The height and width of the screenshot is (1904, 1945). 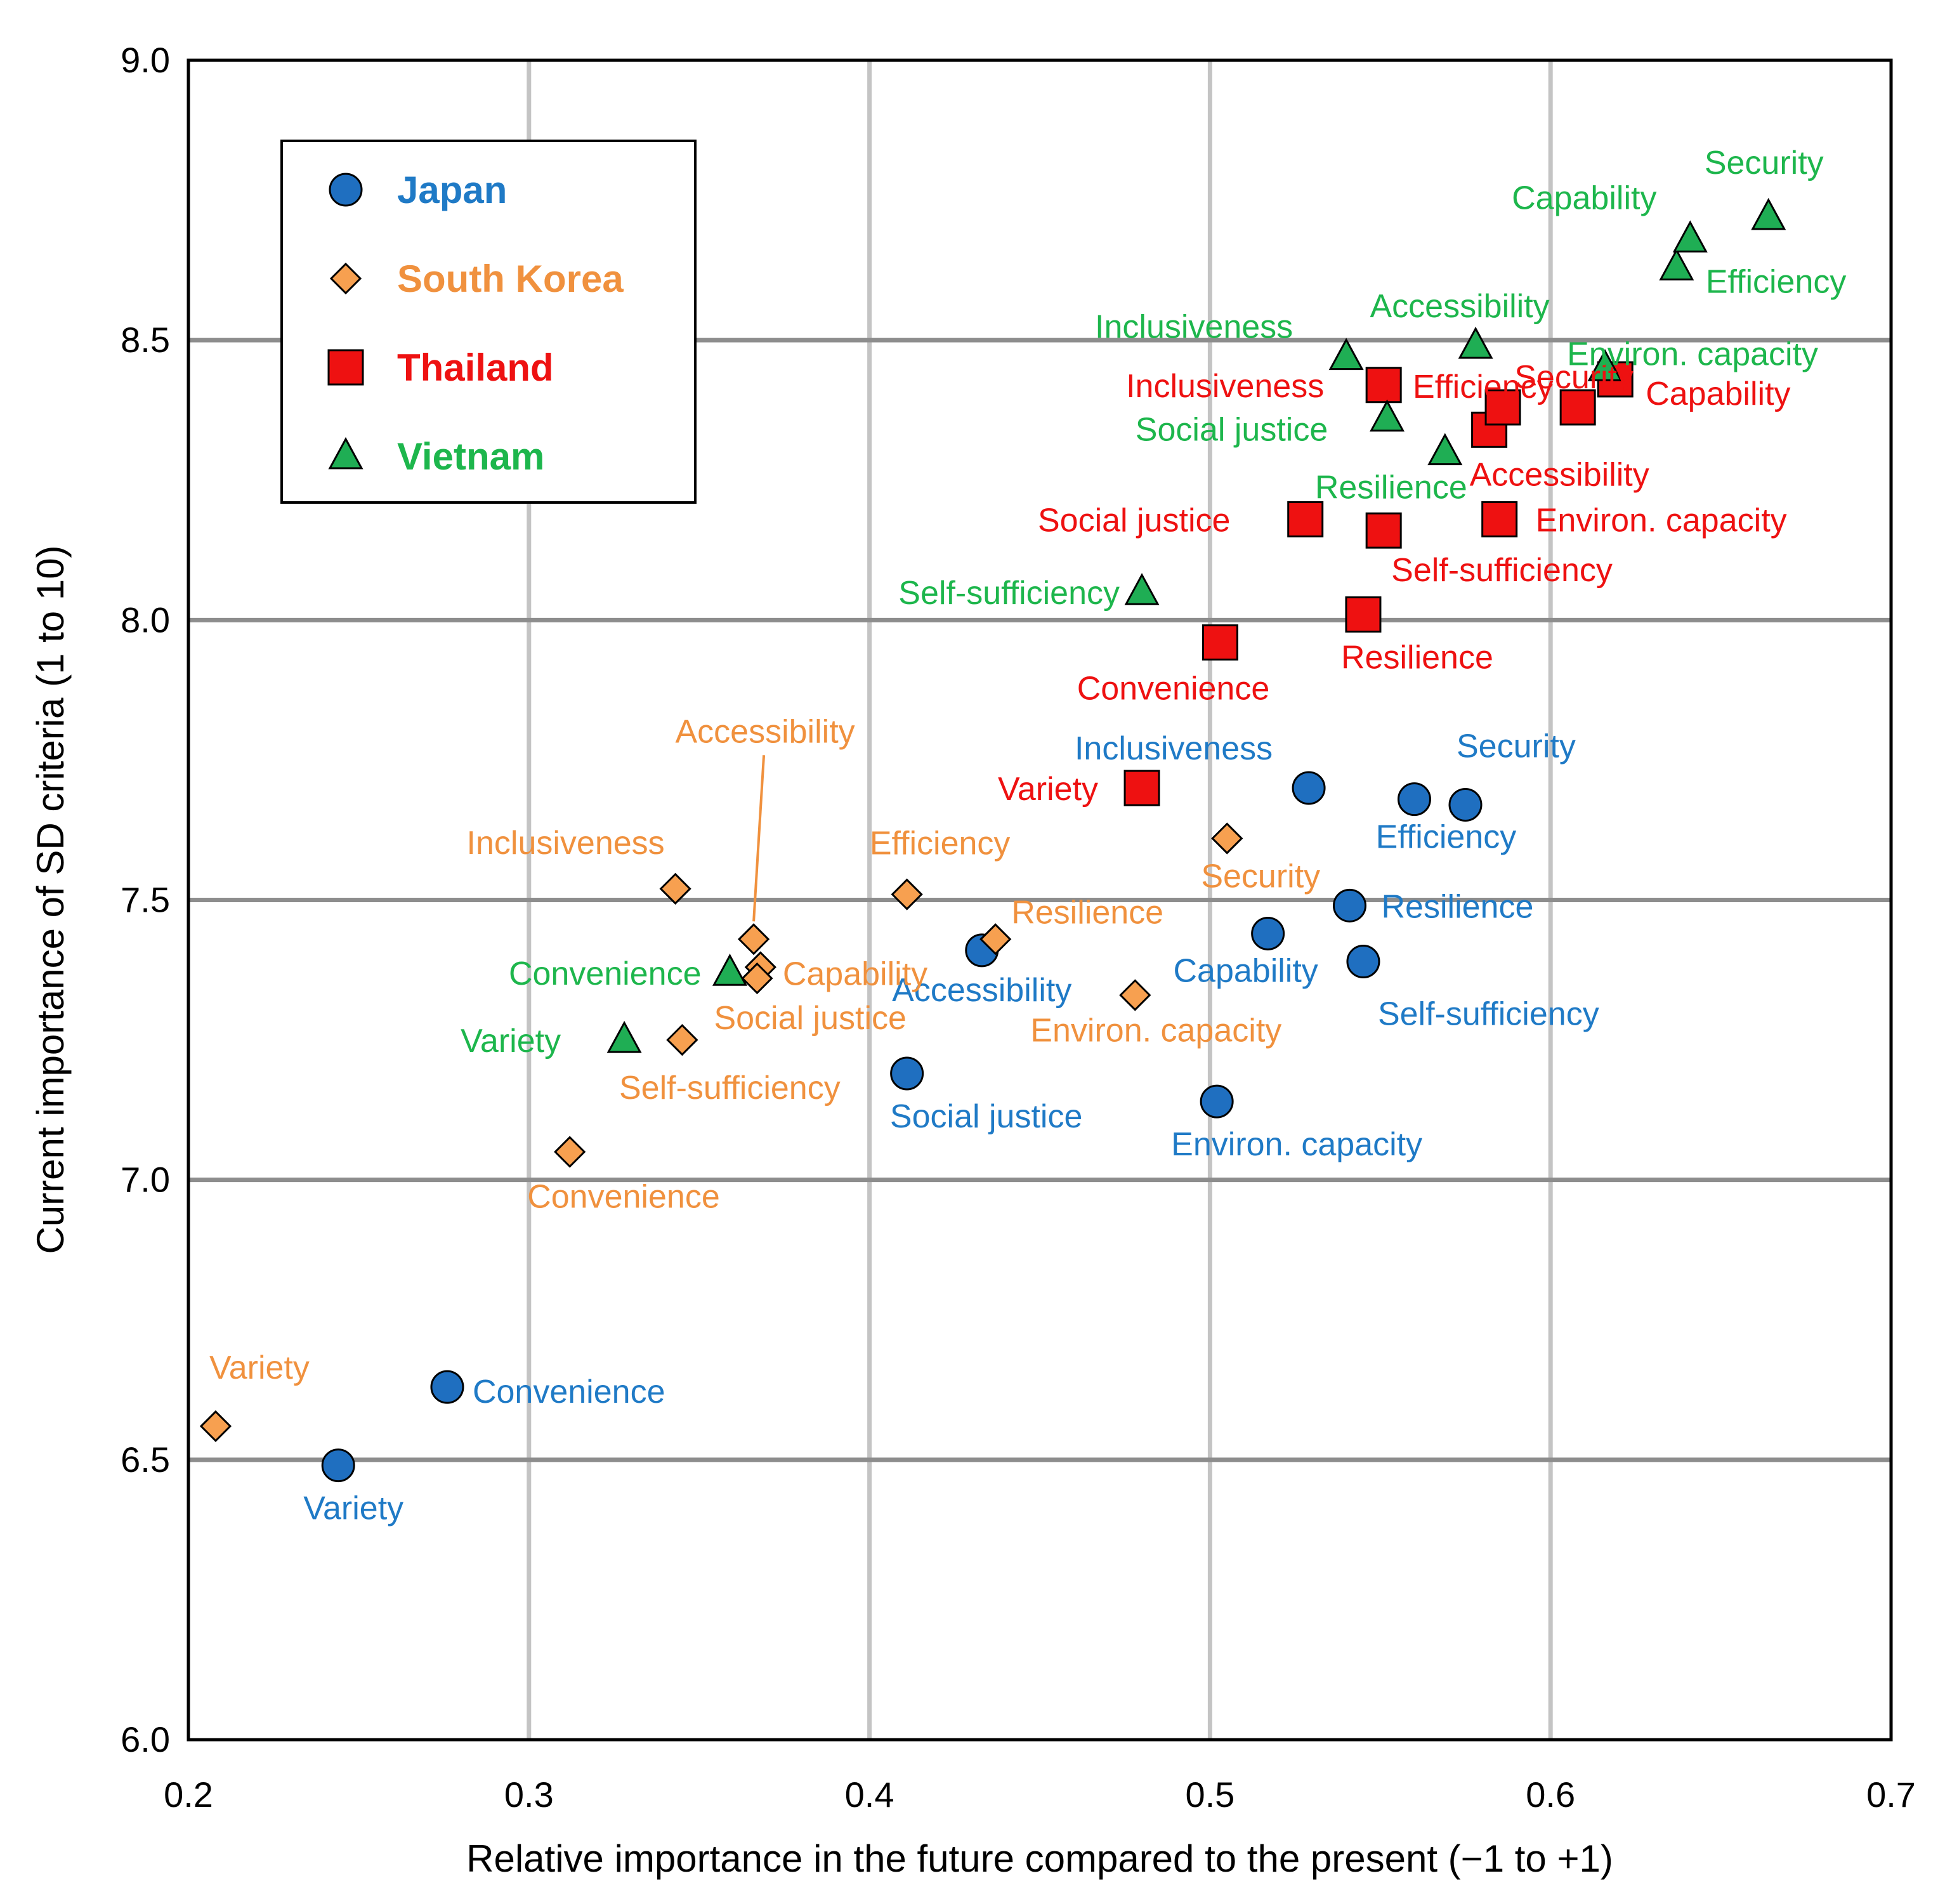 What do you see at coordinates (1414, 799) in the screenshot?
I see `japan-efficiency-marker` at bounding box center [1414, 799].